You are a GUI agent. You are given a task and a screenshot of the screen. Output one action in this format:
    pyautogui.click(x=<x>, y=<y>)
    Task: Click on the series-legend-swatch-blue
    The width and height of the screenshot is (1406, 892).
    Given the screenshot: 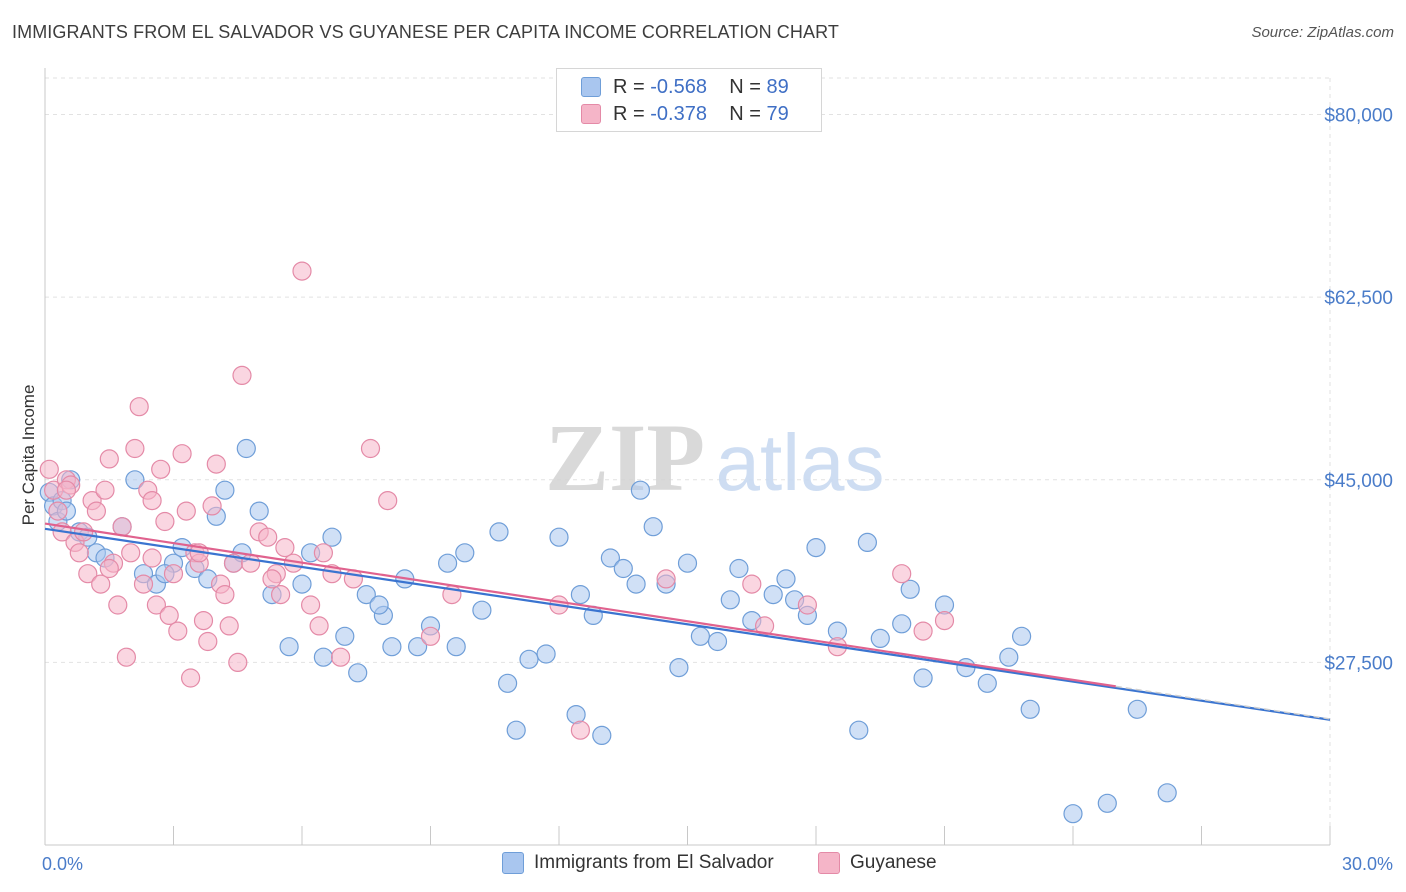 What is the action you would take?
    pyautogui.click(x=513, y=863)
    